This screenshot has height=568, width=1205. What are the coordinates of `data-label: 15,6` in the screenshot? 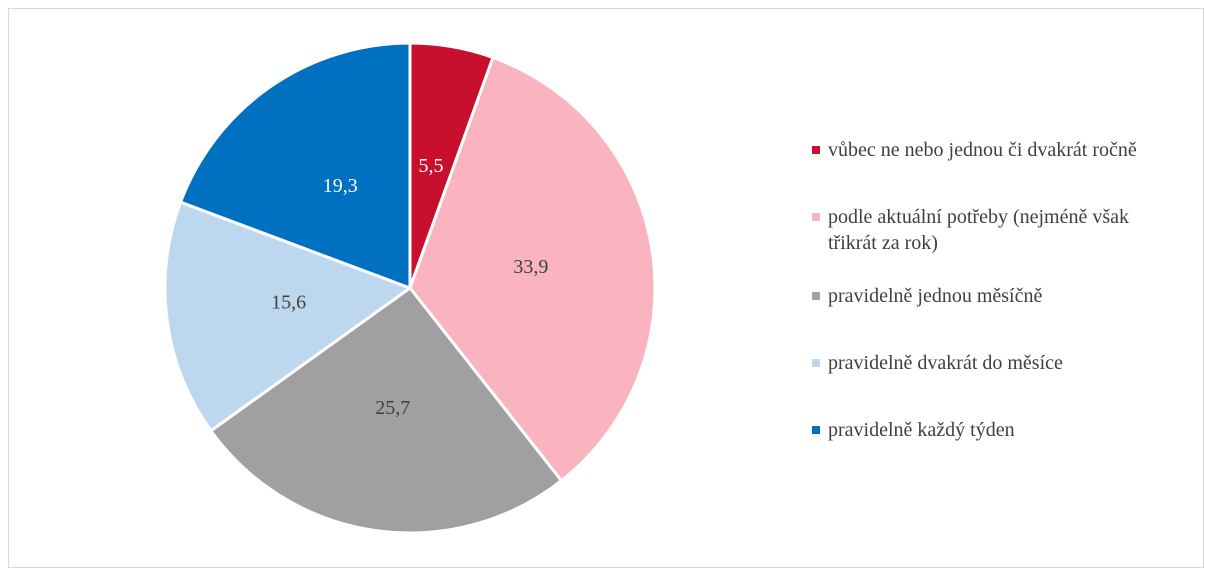 It's located at (288, 303).